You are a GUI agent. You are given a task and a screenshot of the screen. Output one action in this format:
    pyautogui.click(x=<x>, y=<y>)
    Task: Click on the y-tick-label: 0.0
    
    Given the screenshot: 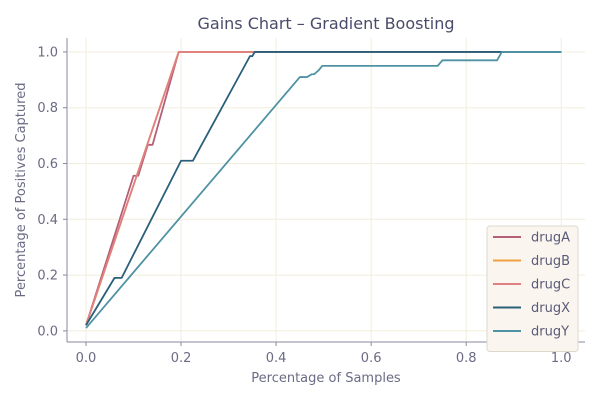 What is the action you would take?
    pyautogui.click(x=47, y=331)
    